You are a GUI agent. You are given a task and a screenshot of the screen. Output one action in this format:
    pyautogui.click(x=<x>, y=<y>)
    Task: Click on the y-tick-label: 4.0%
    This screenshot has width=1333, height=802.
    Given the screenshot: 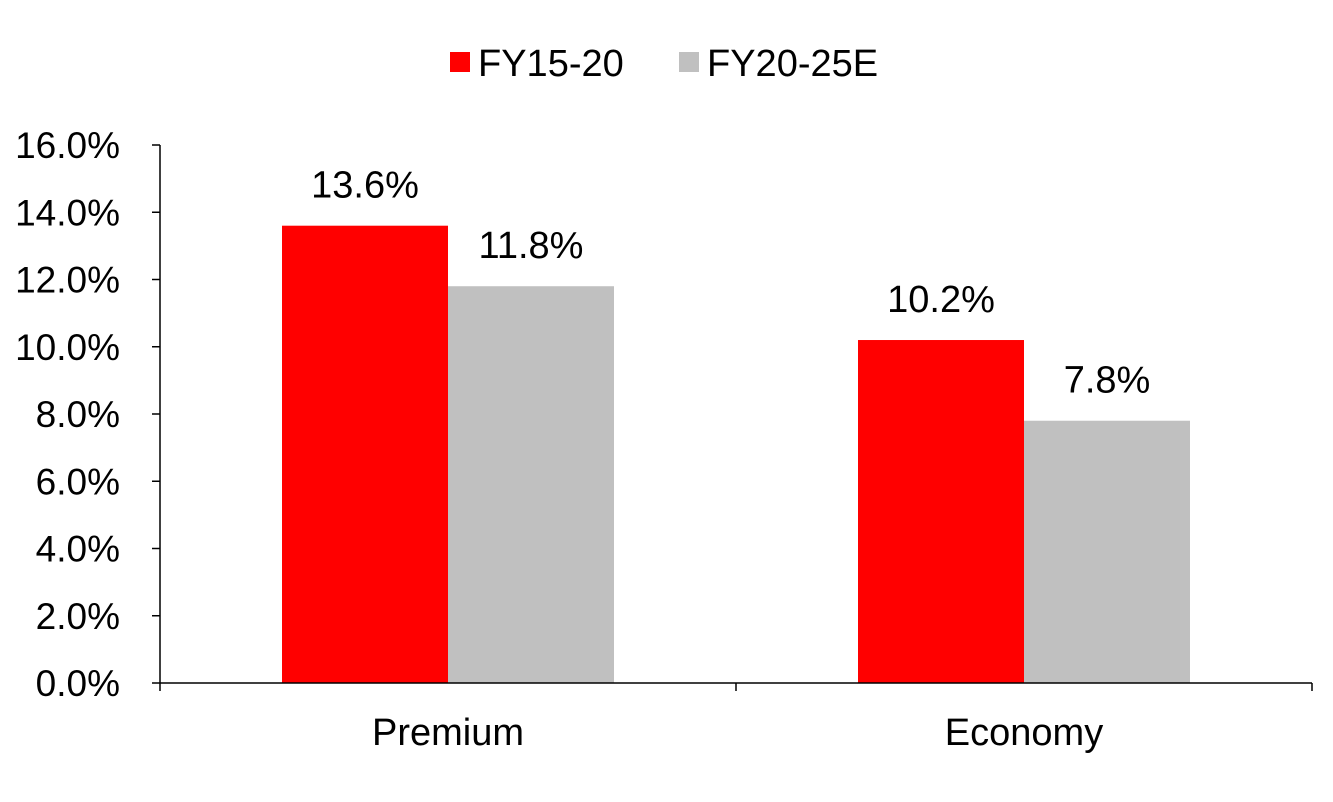 What is the action you would take?
    pyautogui.click(x=78, y=549)
    